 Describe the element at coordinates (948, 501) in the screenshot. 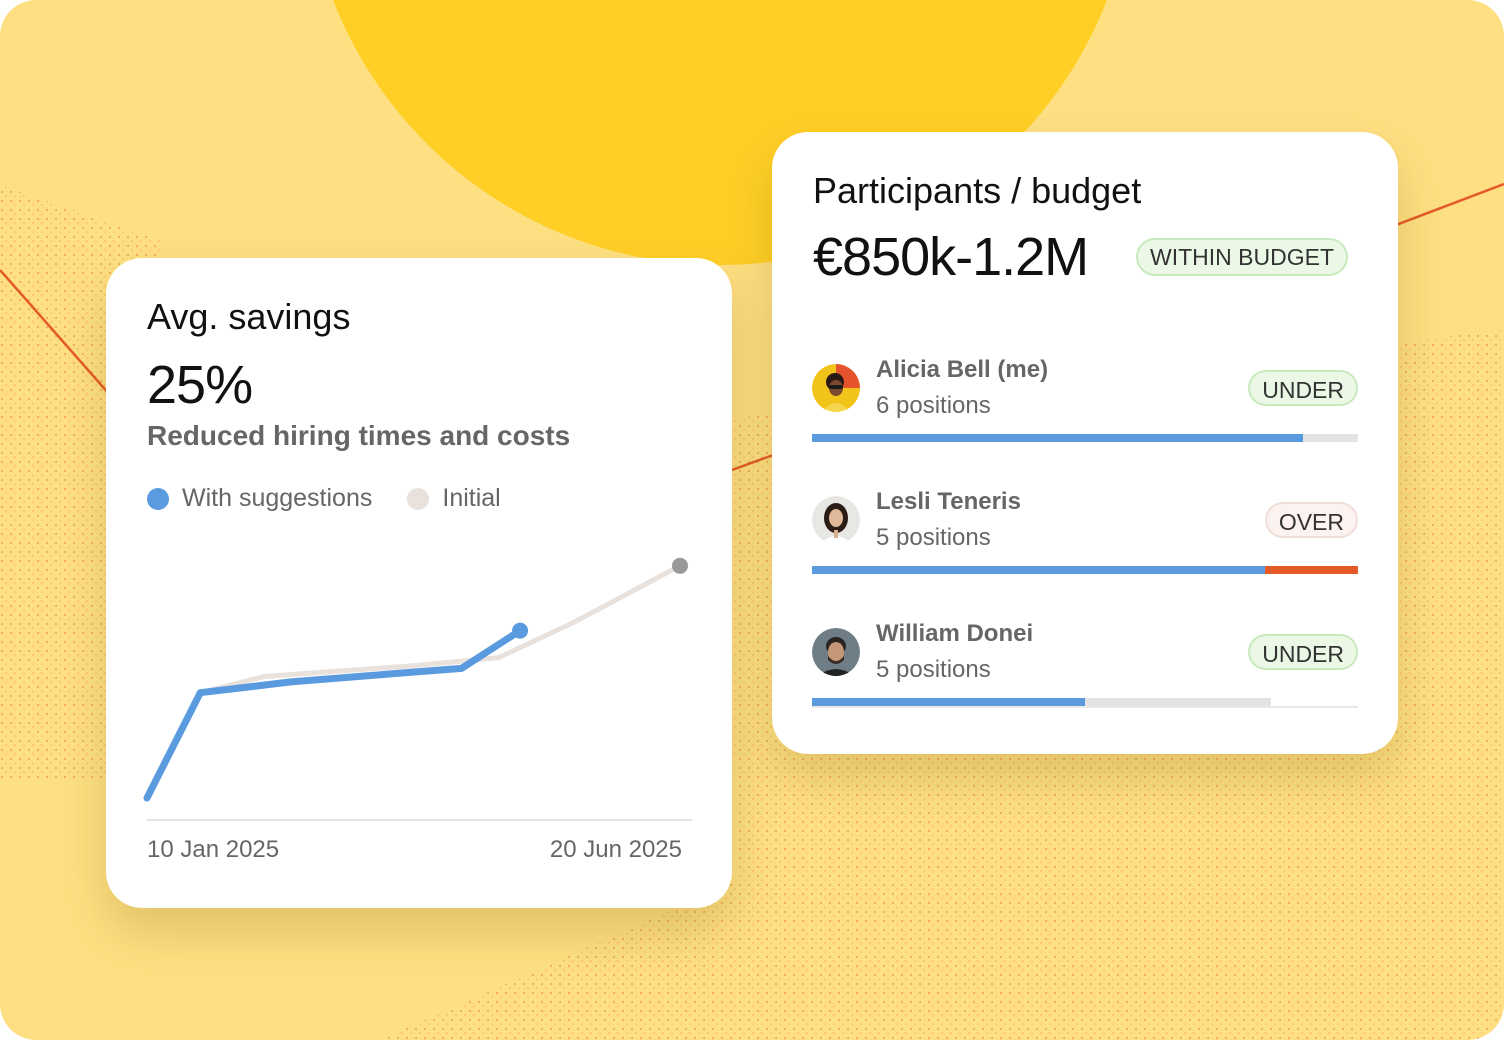

I see `participant-name: Lesli Teneris` at that location.